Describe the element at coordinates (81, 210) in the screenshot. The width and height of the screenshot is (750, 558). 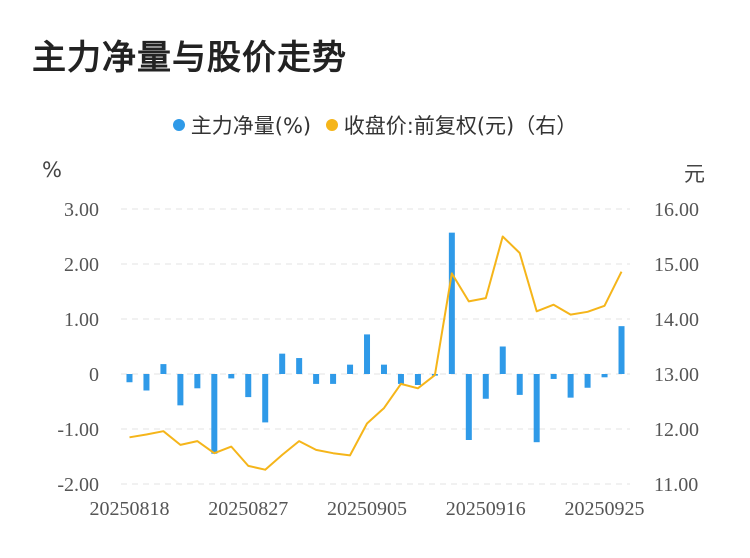
I see `y-left-tick-label: 3.00` at that location.